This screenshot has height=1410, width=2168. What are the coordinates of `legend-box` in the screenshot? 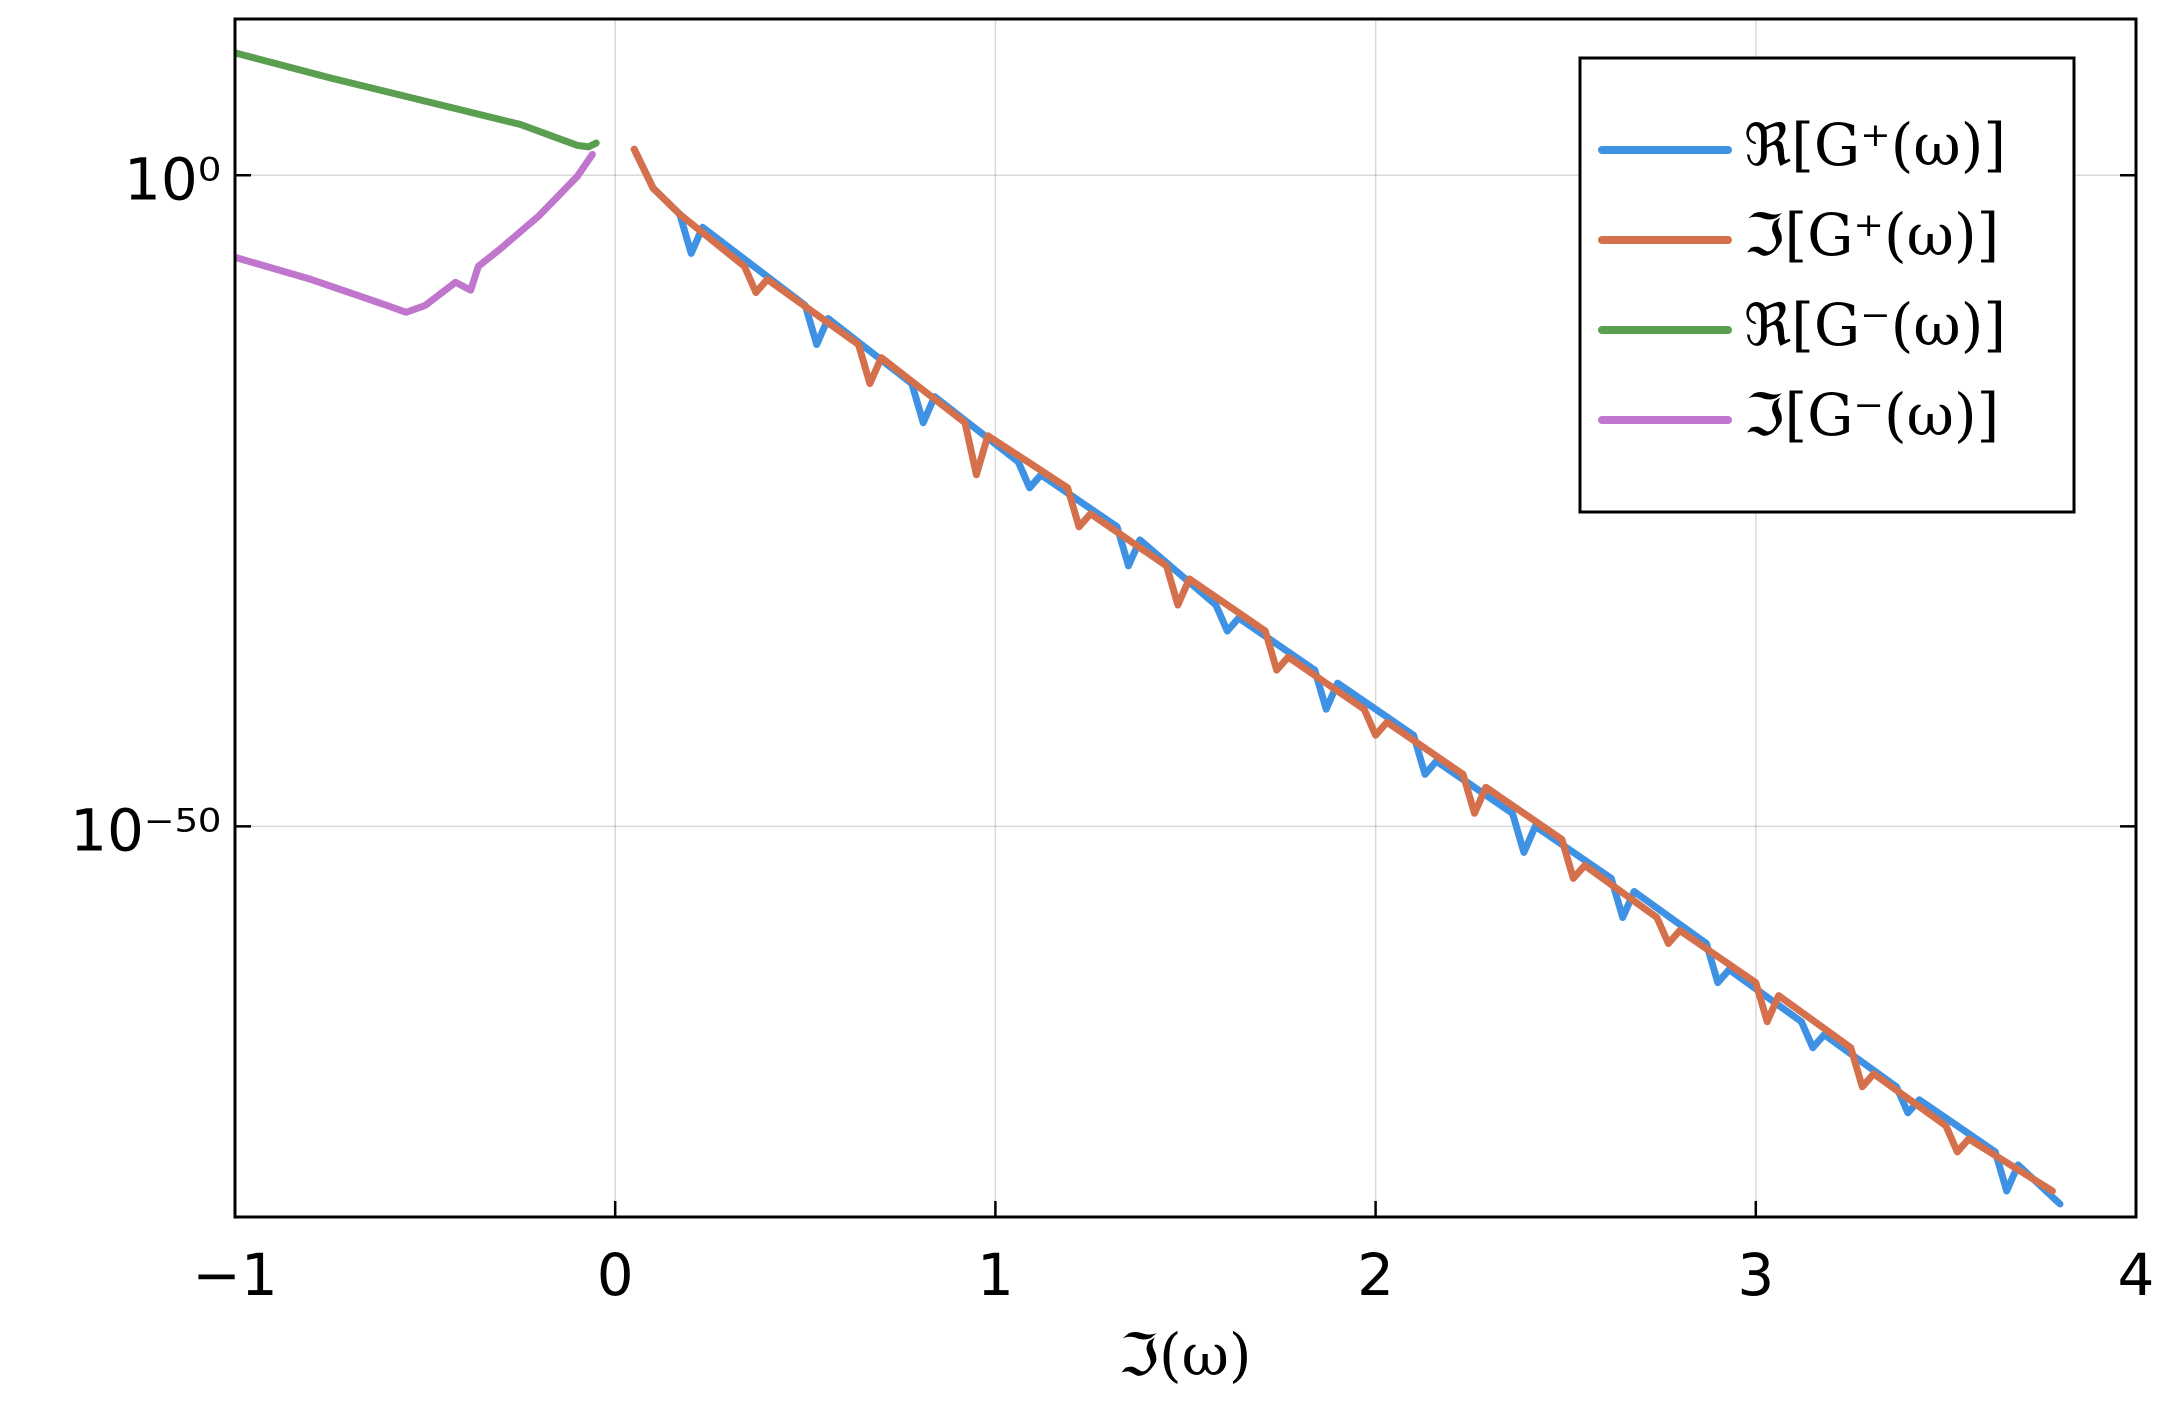 It's located at (1827, 285).